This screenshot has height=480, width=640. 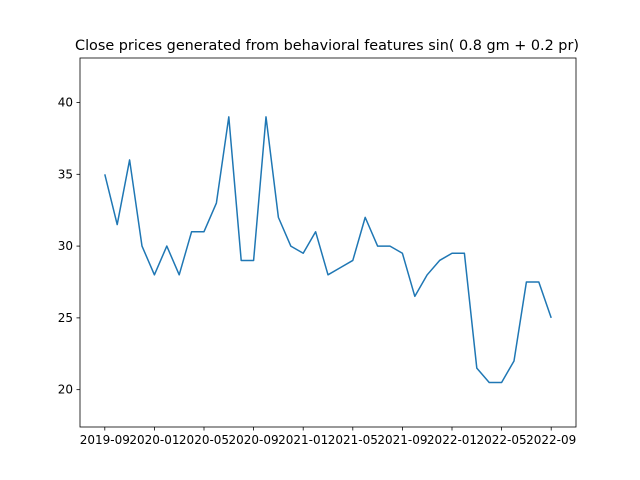 I want to click on x-tick-label: 2021-01, so click(x=303, y=440).